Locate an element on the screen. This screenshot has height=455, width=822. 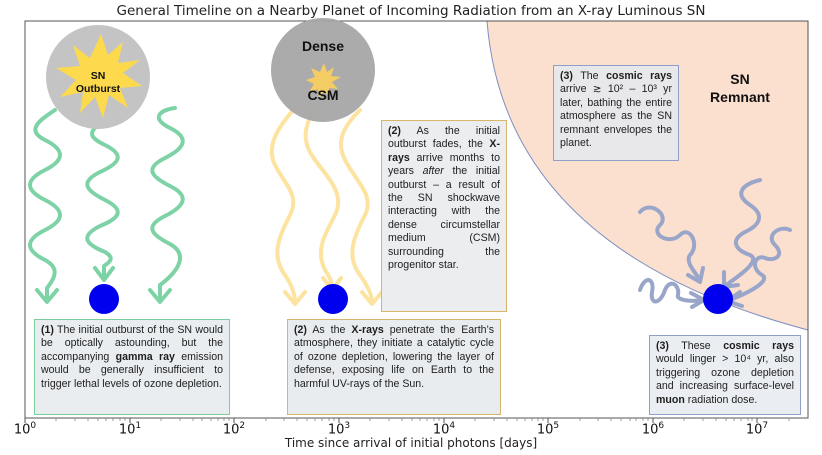
tick-label-10-2: 10² is located at coordinates (234, 429).